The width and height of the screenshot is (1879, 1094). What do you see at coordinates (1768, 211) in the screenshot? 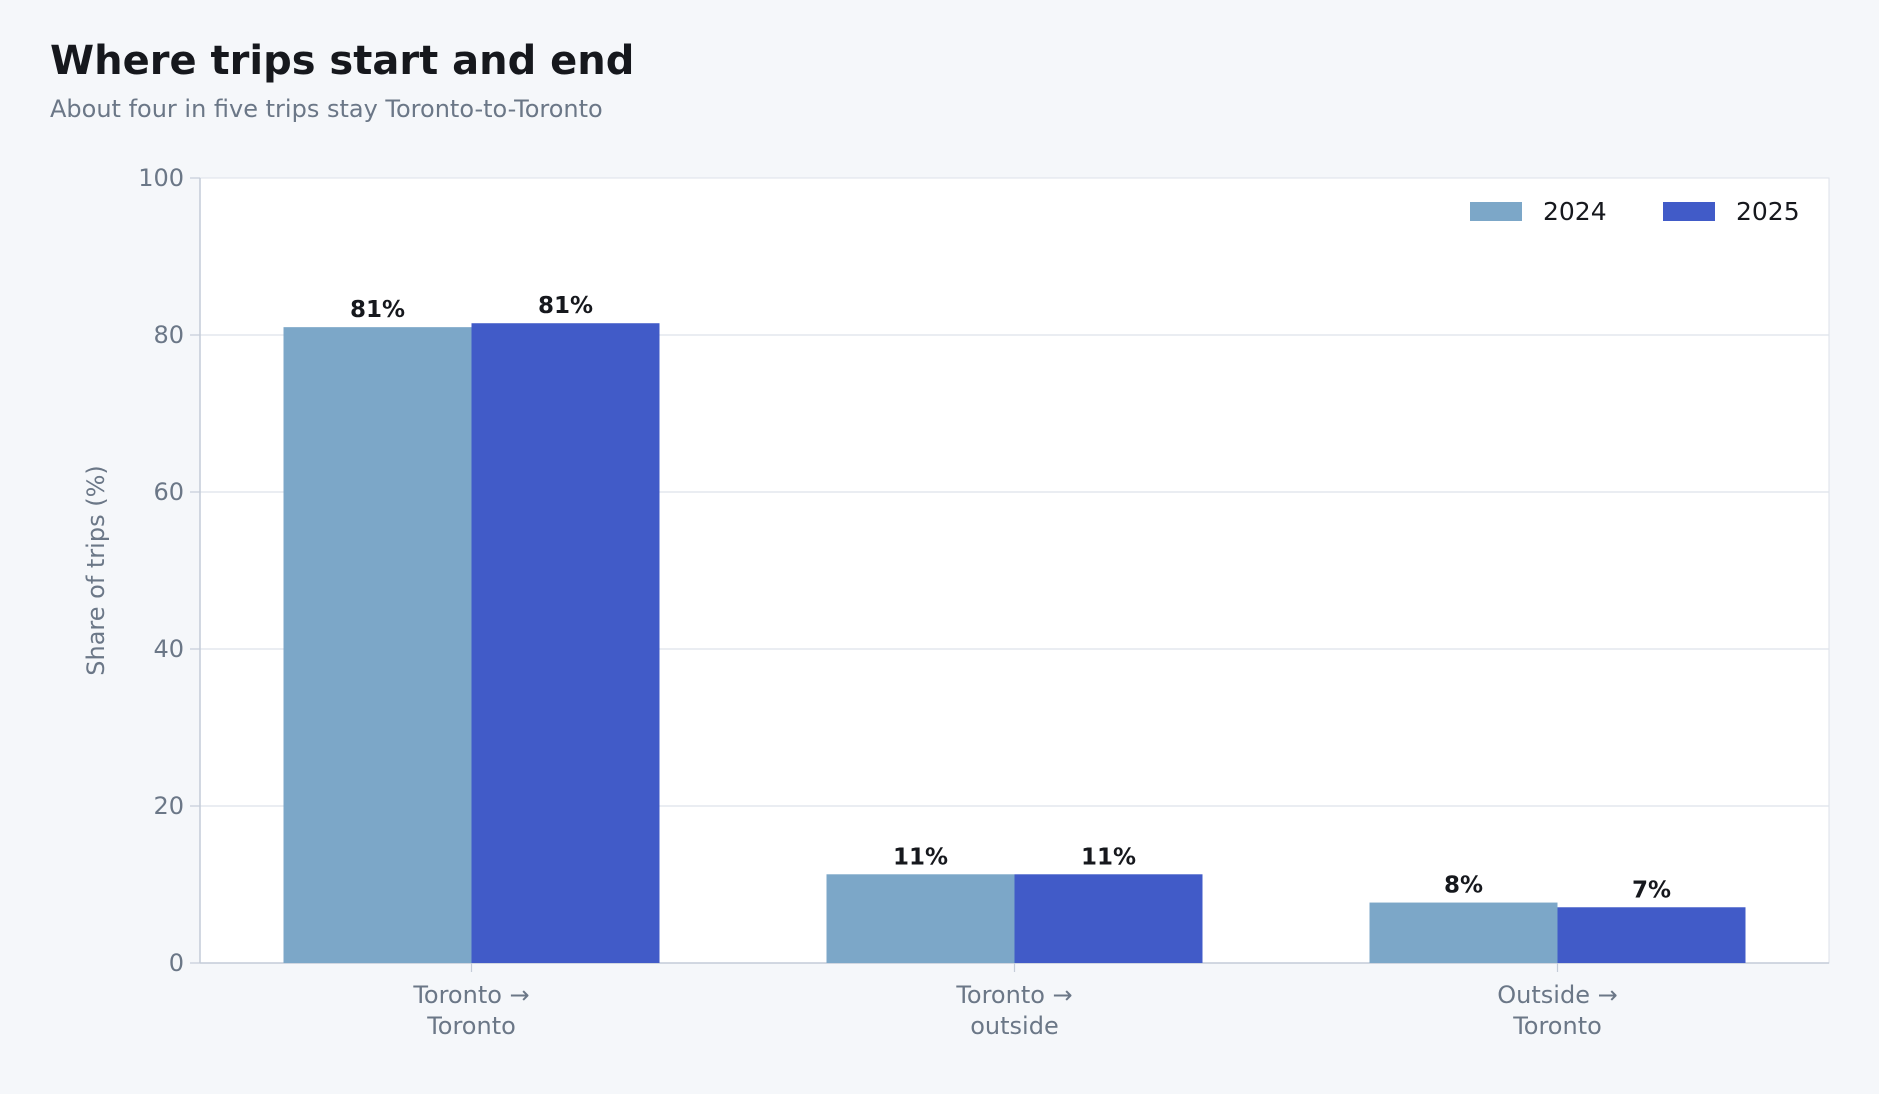
I see `legend-label-2025: 2025` at bounding box center [1768, 211].